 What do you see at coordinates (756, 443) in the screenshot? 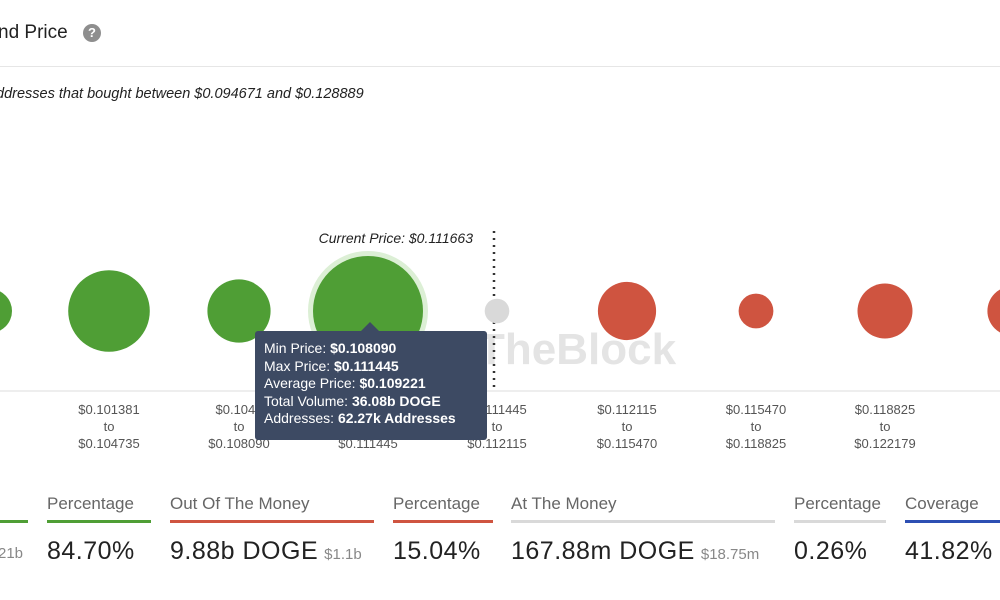
I see `tick-until-7: $0.118825` at bounding box center [756, 443].